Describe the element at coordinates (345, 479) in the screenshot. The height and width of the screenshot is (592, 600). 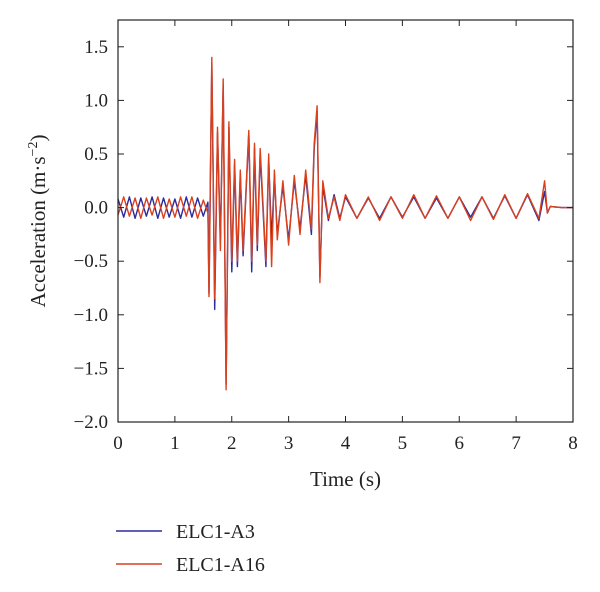
I see `x-axis-label: Time (s)` at that location.